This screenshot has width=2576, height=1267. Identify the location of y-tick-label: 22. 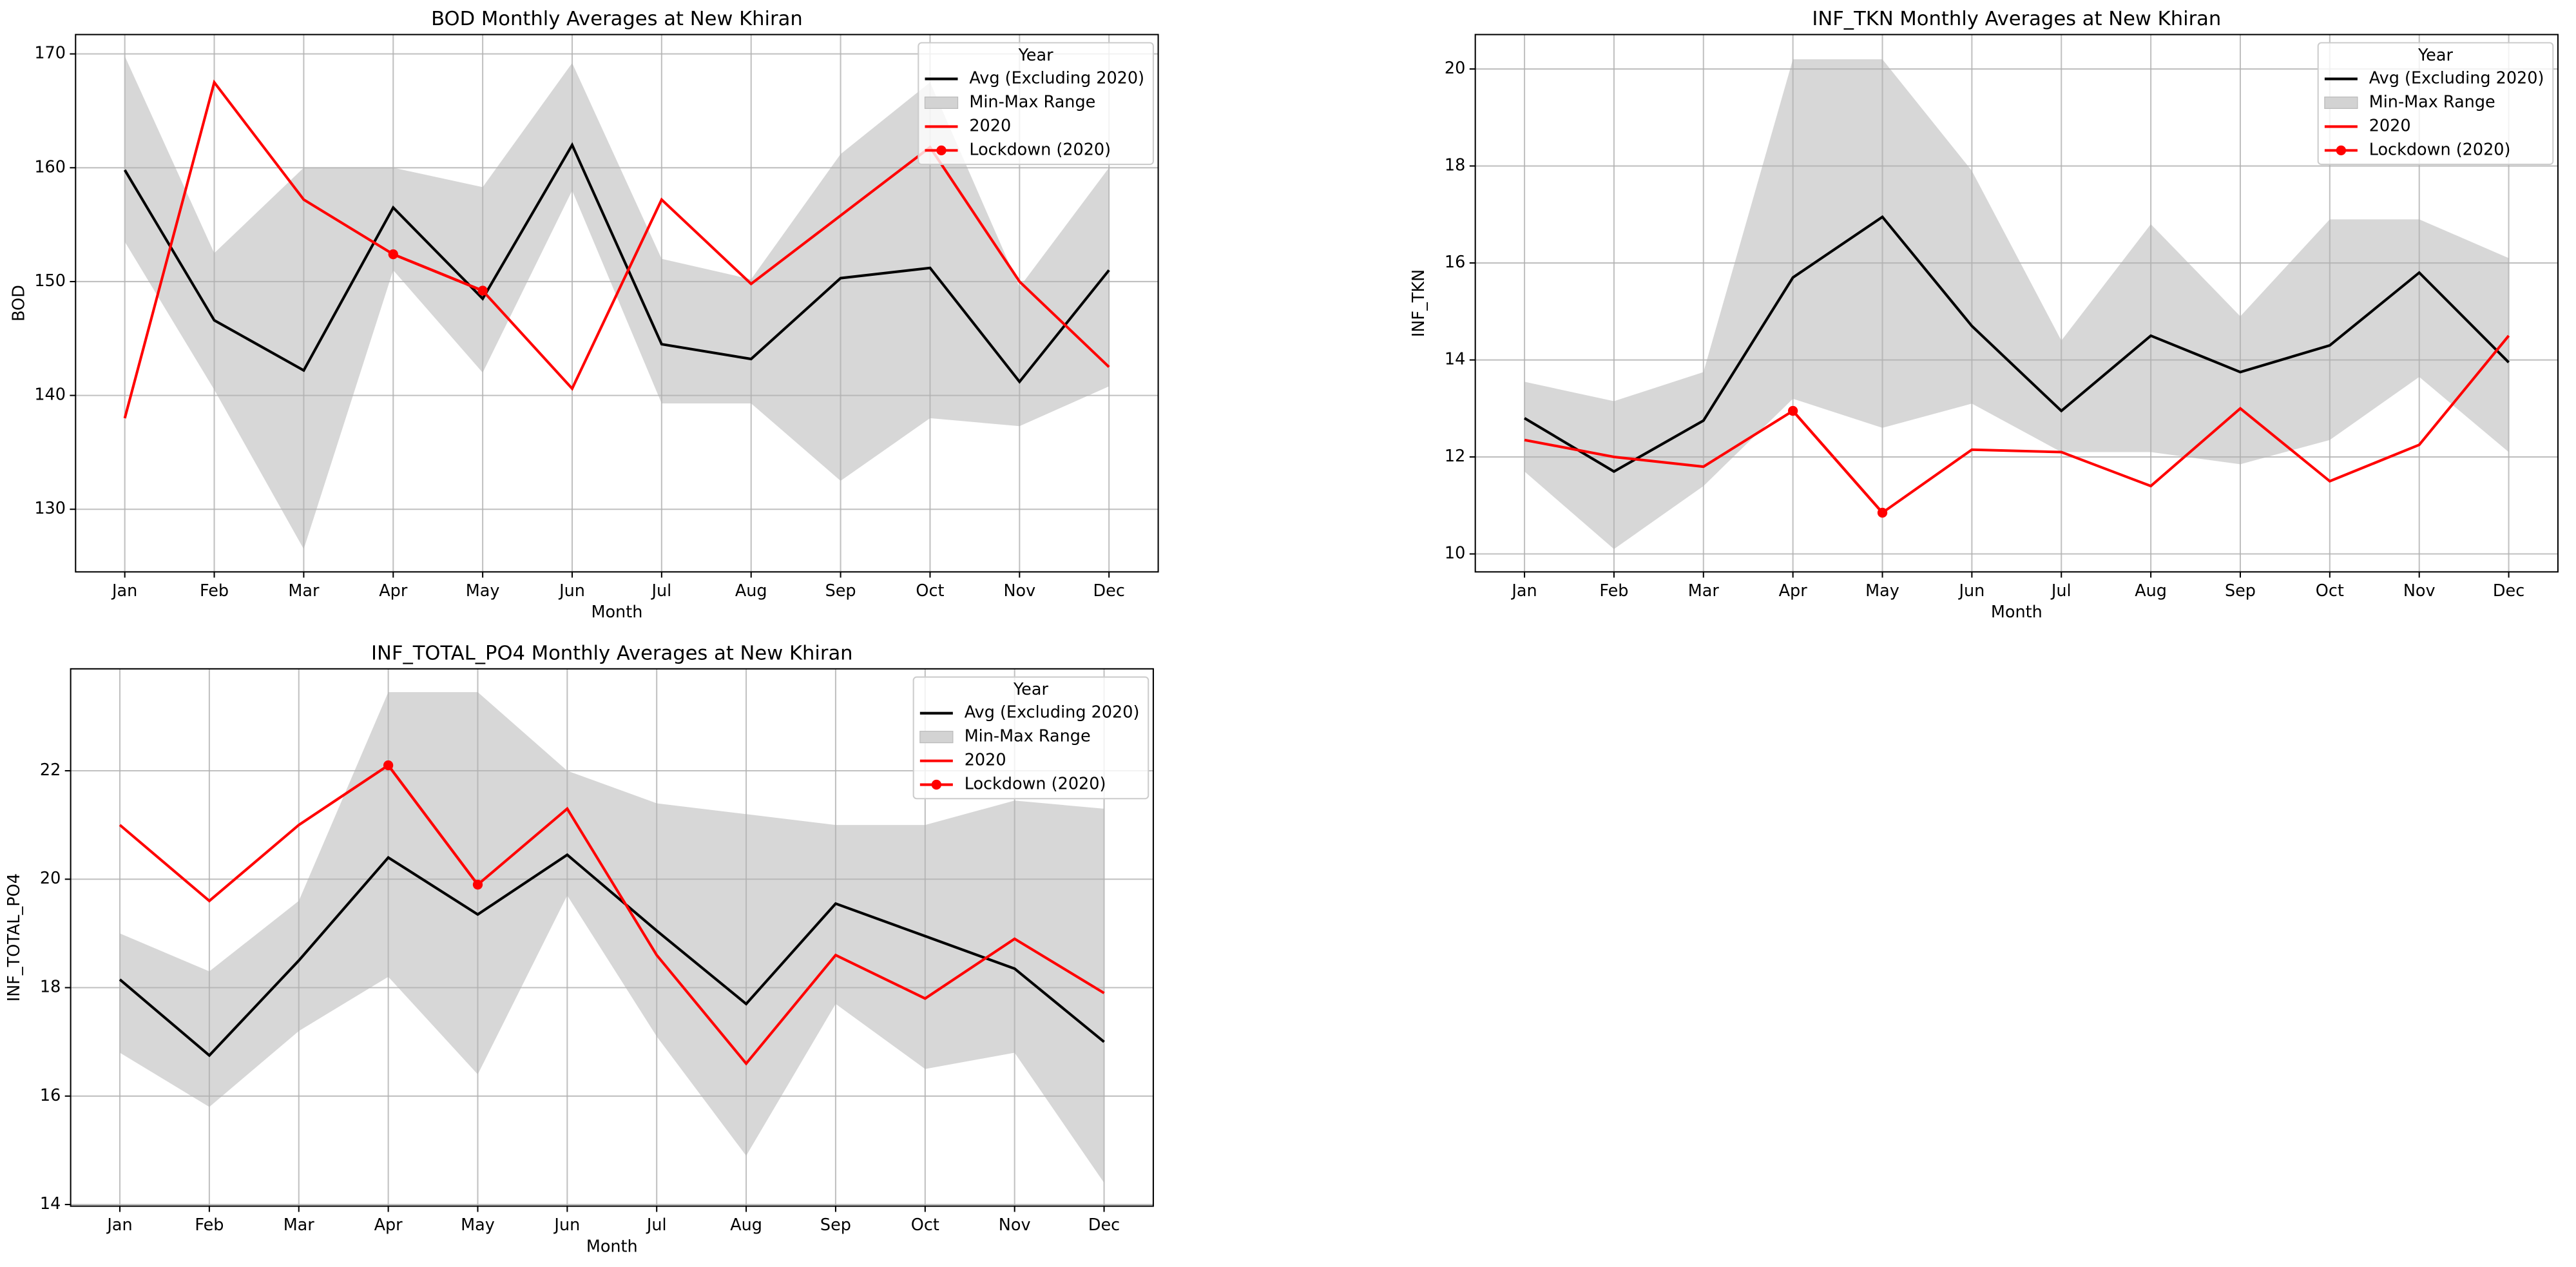
(50, 770).